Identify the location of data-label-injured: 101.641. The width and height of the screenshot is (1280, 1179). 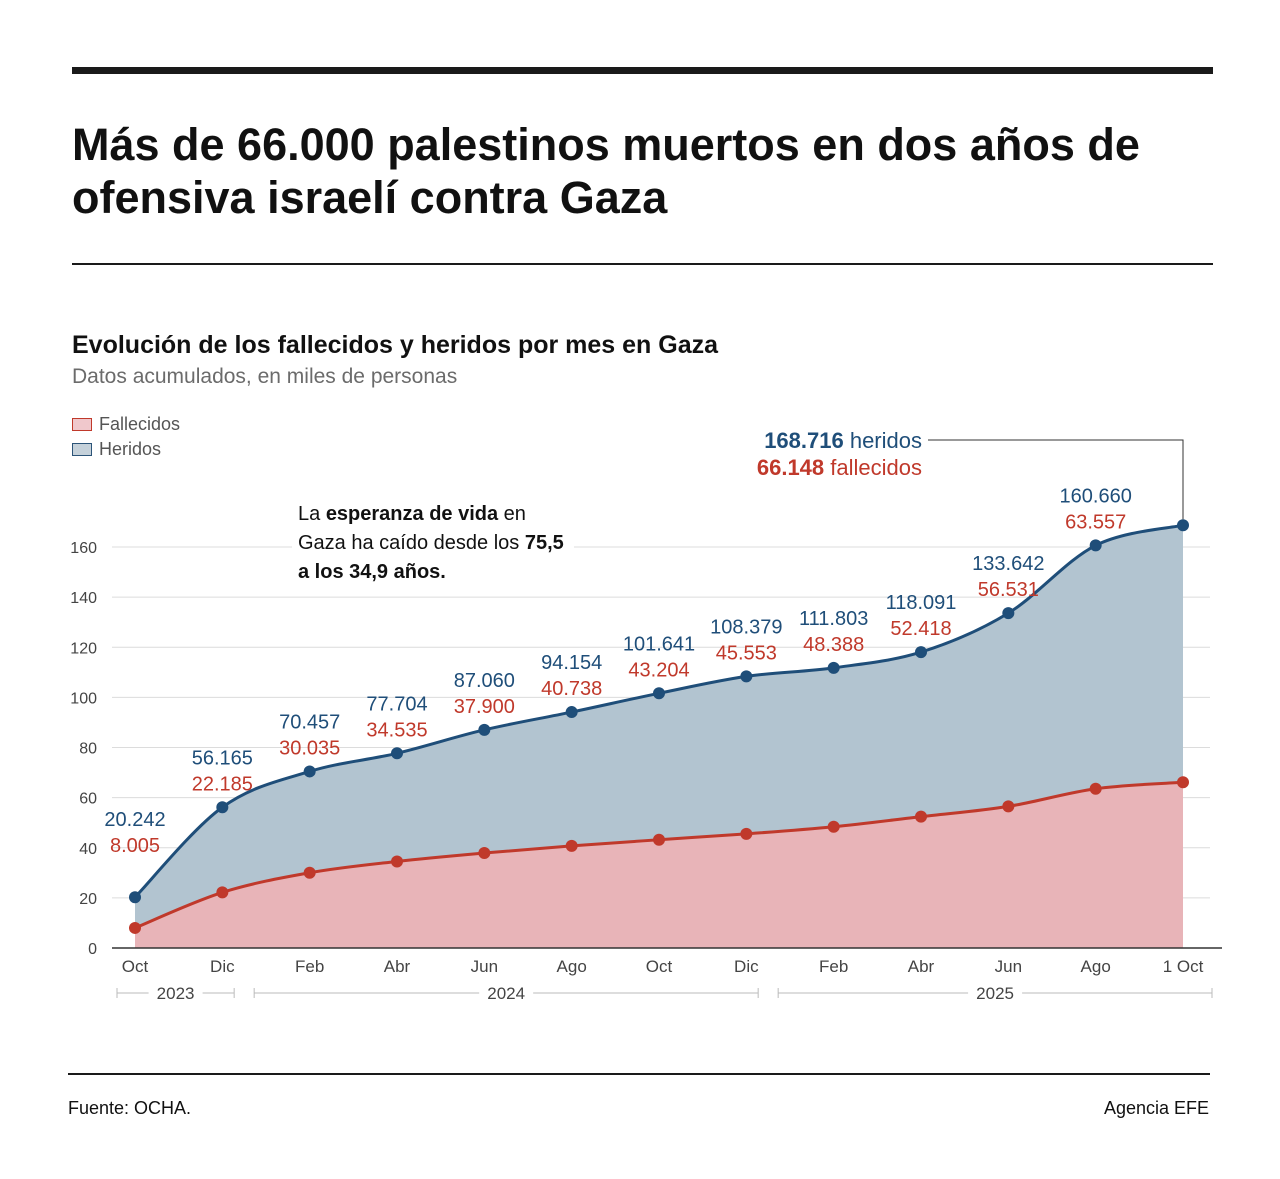
(659, 644).